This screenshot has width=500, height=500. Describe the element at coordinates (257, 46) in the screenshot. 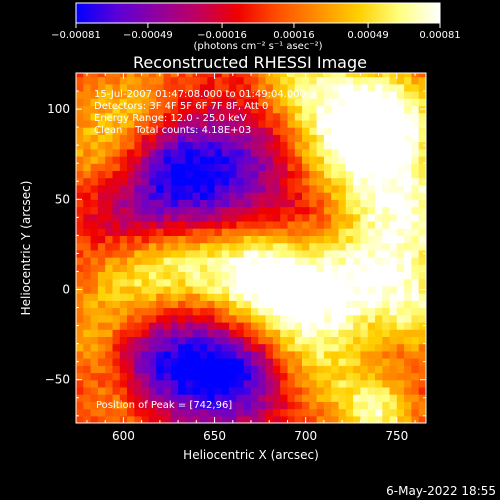

I see `colorbar-unit-label: (photons cm⁻² s⁻¹ asec⁻²)` at that location.